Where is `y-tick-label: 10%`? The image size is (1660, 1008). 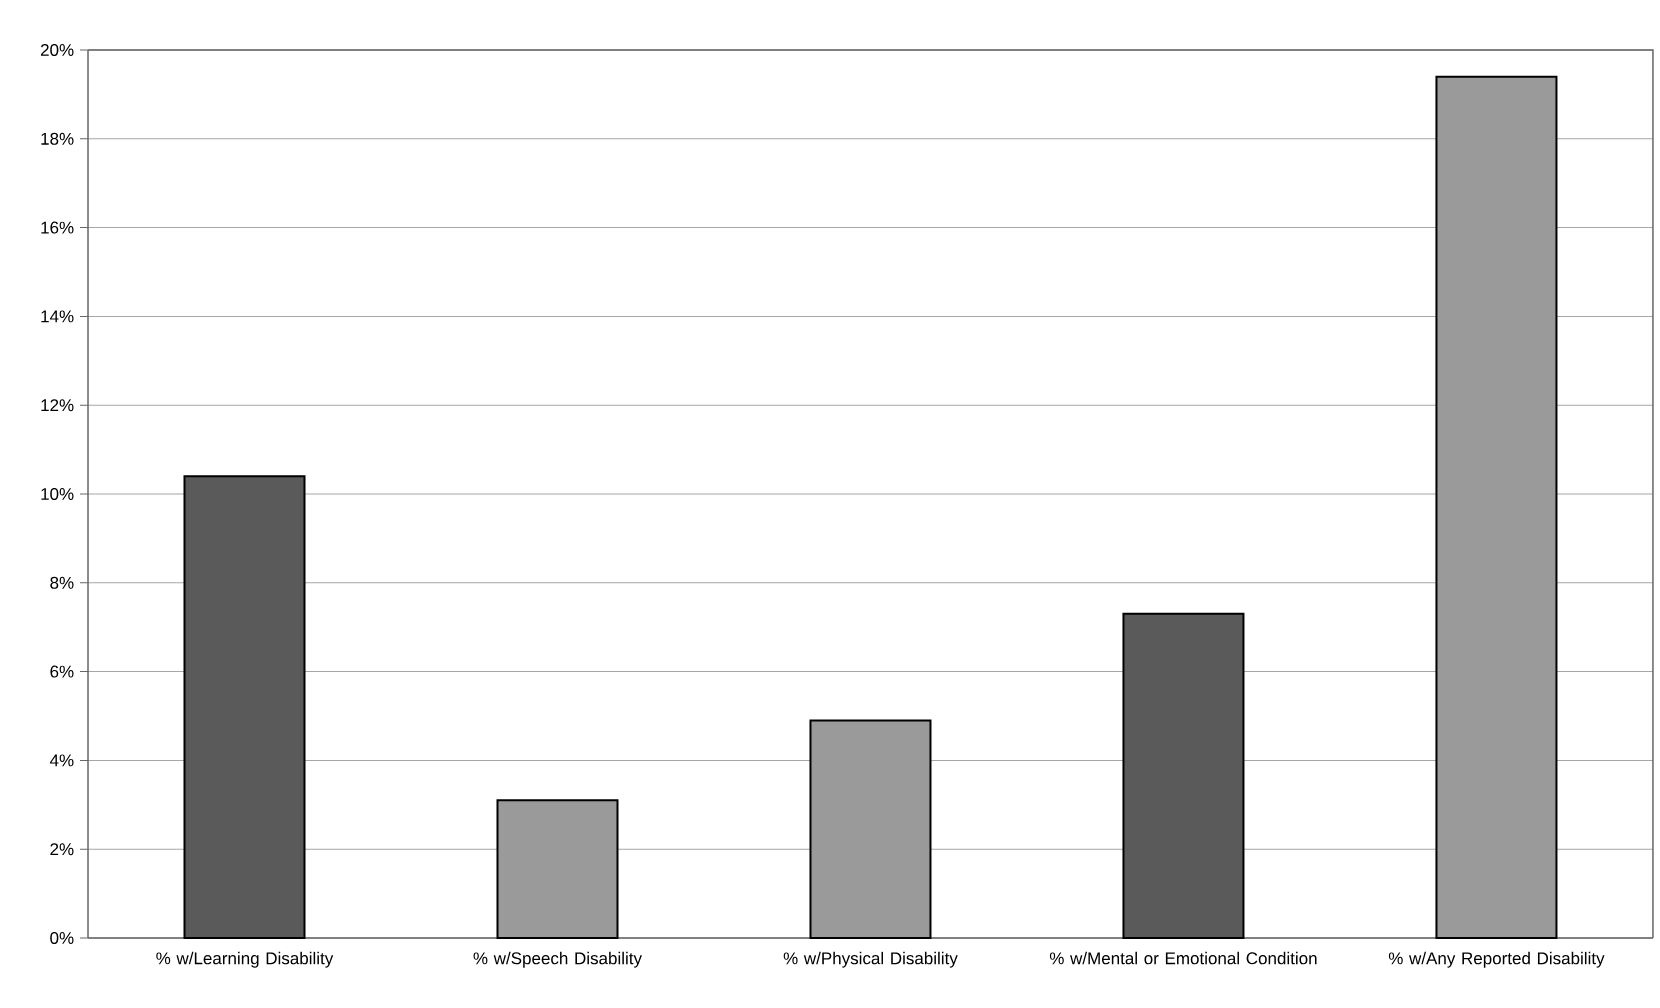
y-tick-label: 10% is located at coordinates (57, 494).